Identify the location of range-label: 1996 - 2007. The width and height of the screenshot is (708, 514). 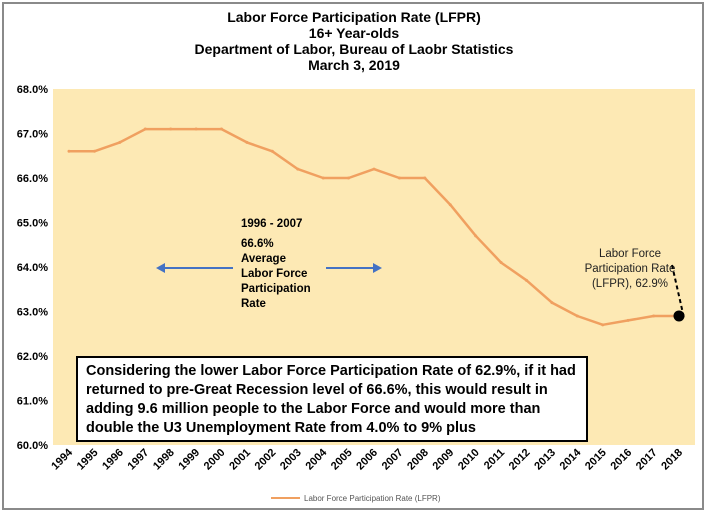
(271, 224).